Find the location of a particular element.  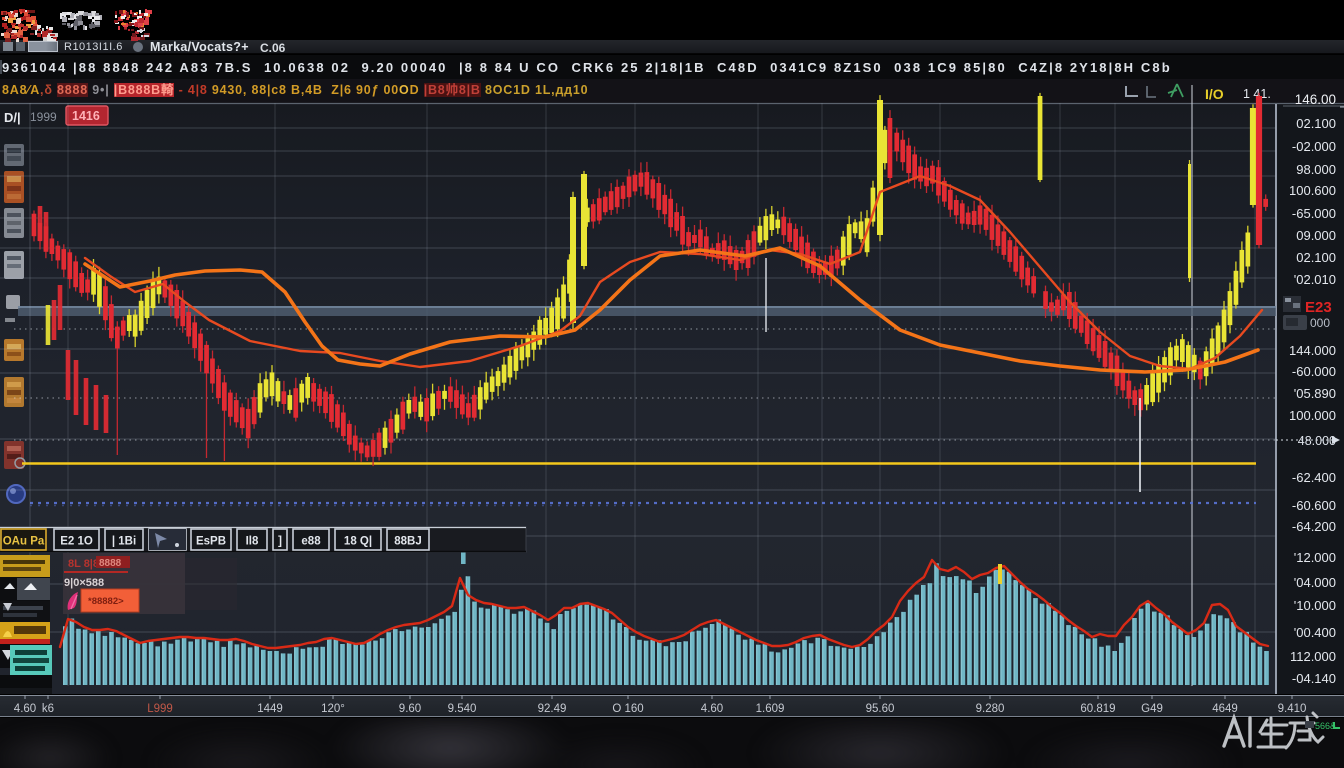

svg-text: 1449 is located at coordinates (270, 709).